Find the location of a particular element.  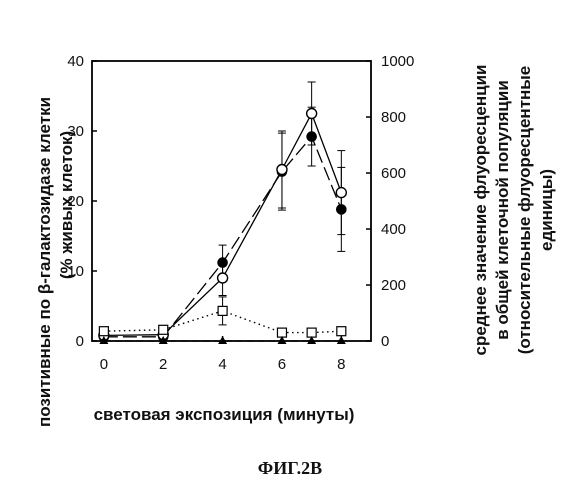

x-axis-label: световая экспозиция (минуты) is located at coordinates (224, 414).